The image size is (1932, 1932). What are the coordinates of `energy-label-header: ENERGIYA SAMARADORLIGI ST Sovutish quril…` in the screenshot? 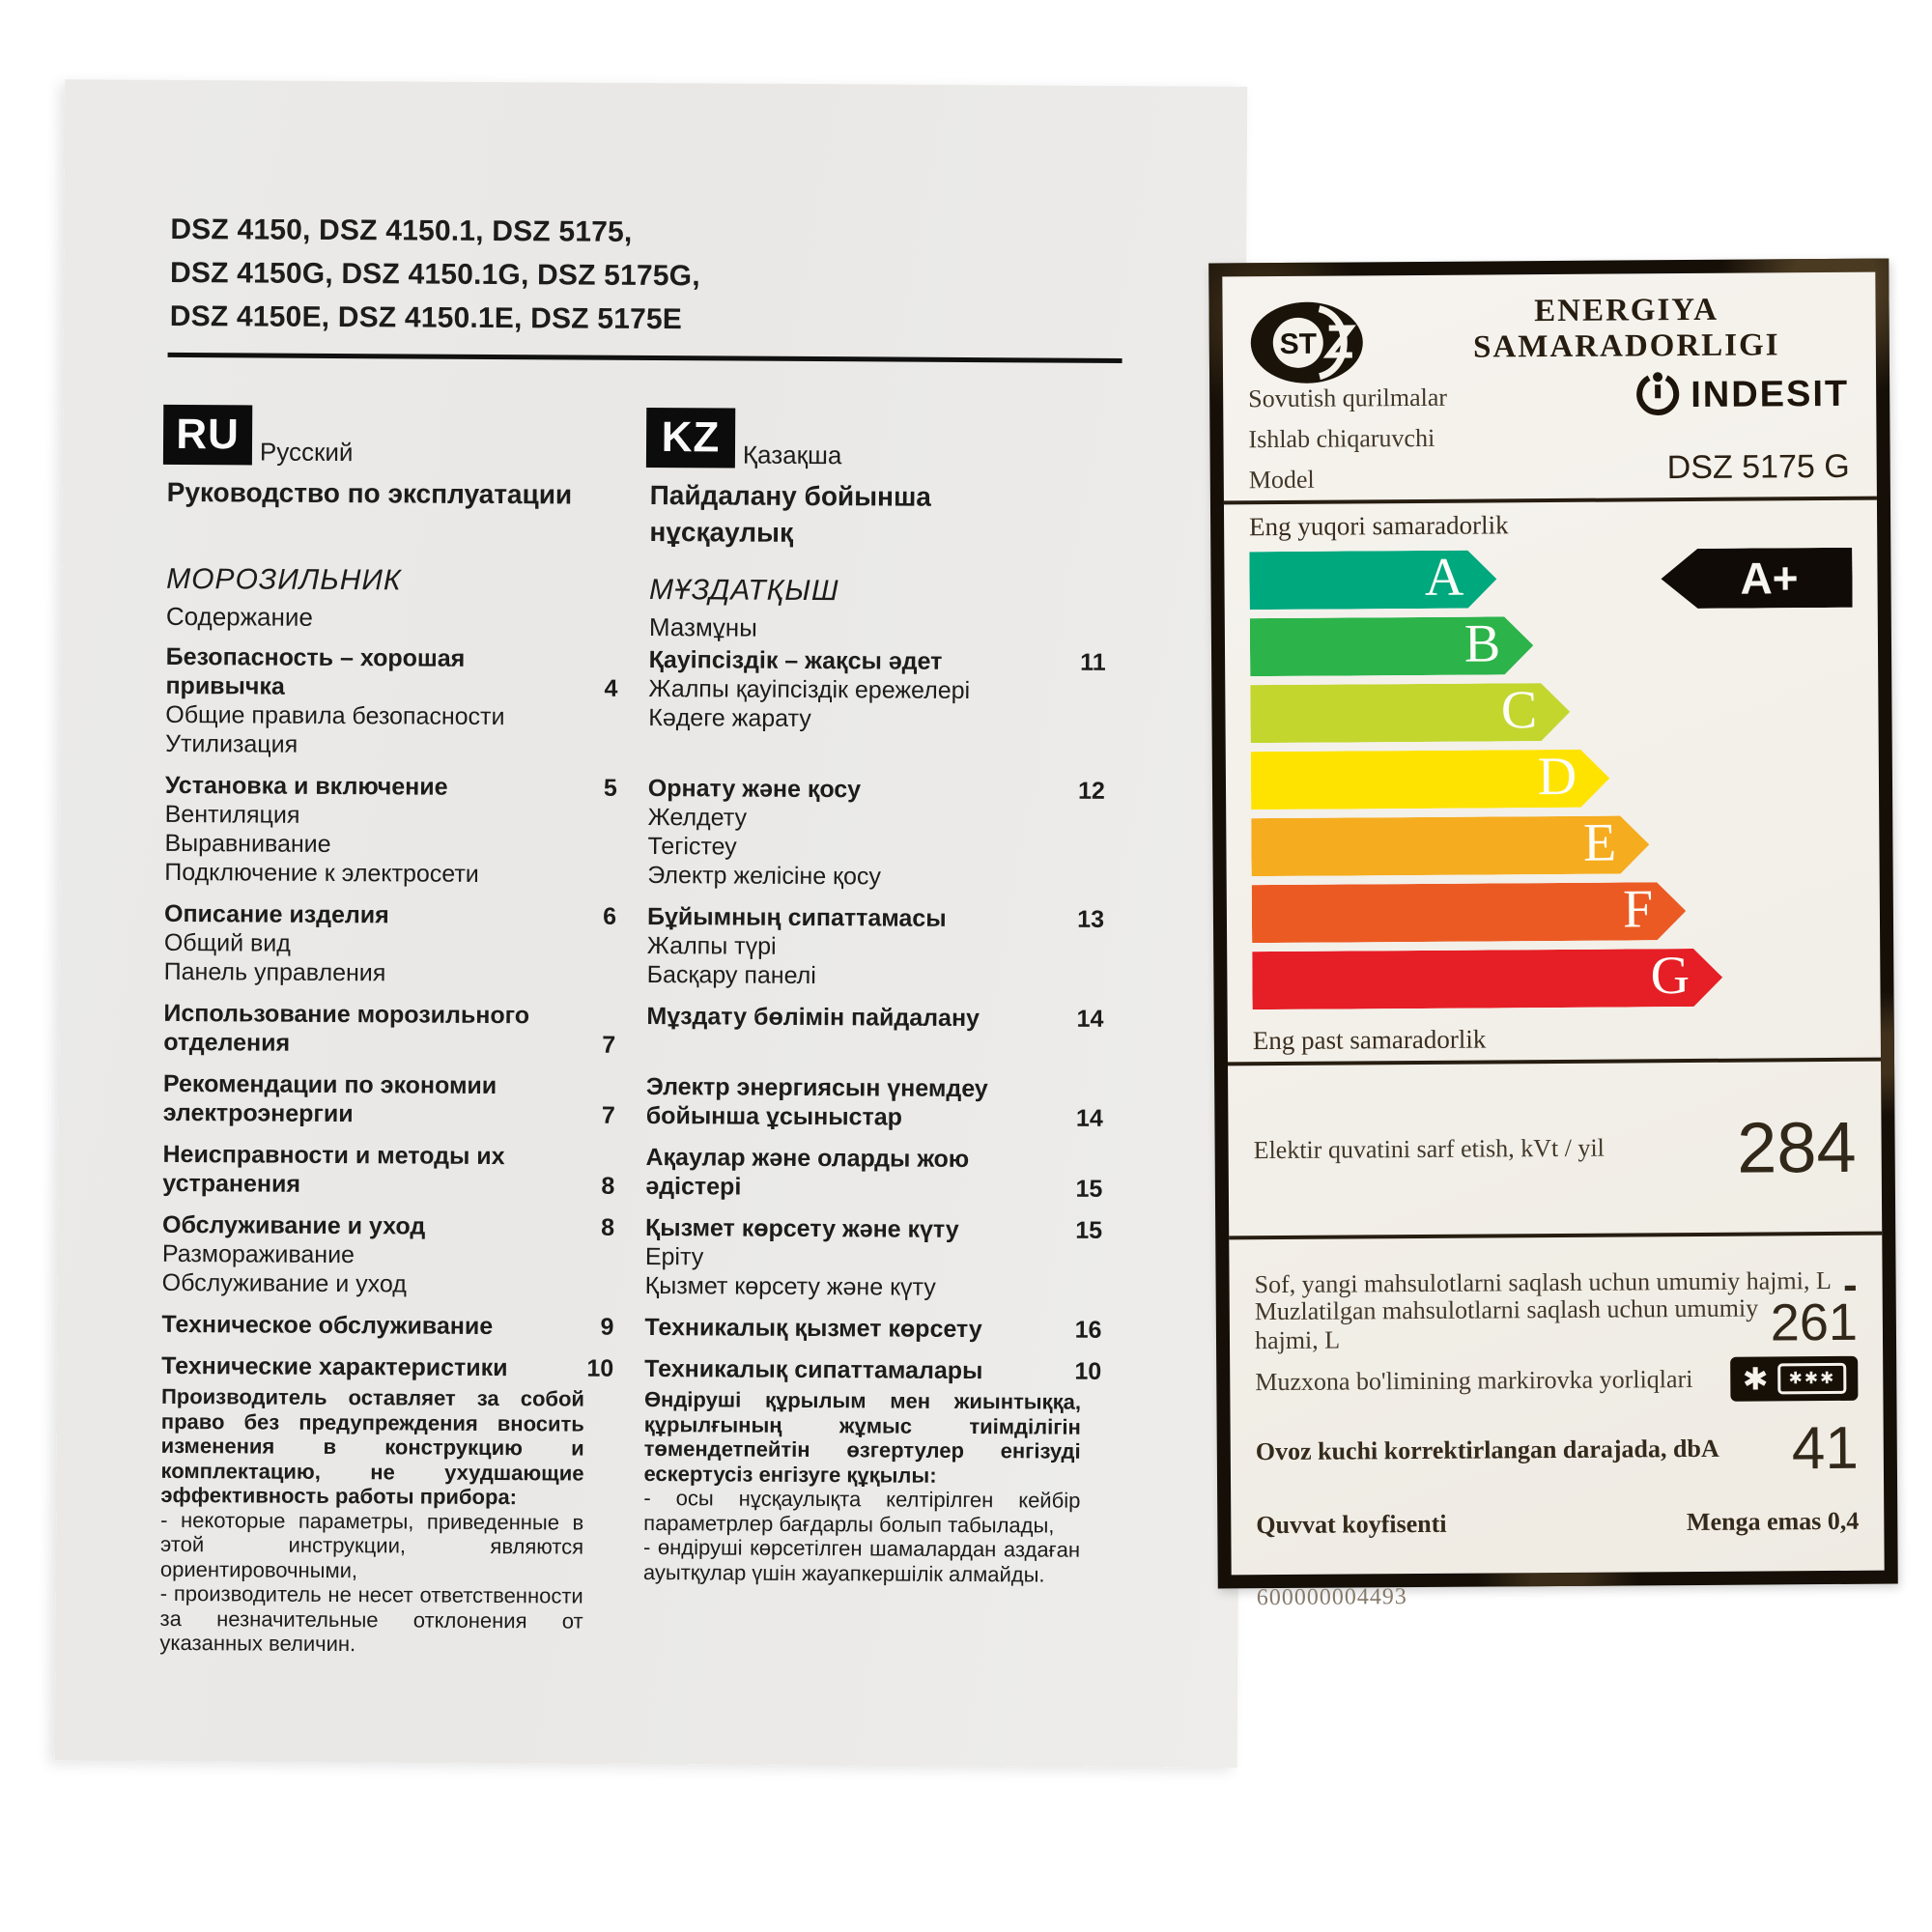 It's located at (1549, 386).